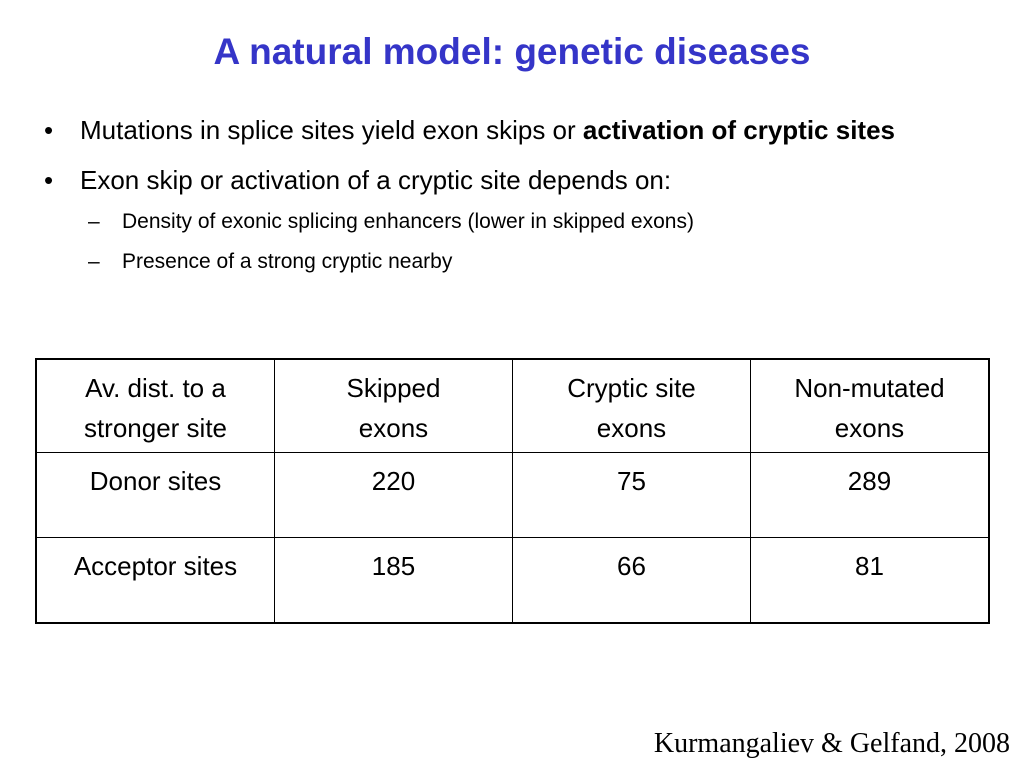  I want to click on header-line: Non-mutated, so click(869, 388).